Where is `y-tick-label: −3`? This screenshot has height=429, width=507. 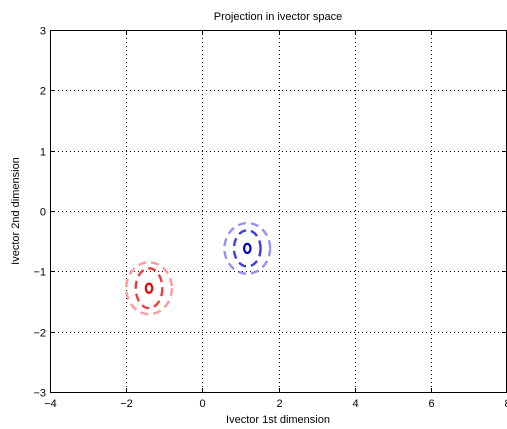
y-tick-label: −3 is located at coordinates (39, 394).